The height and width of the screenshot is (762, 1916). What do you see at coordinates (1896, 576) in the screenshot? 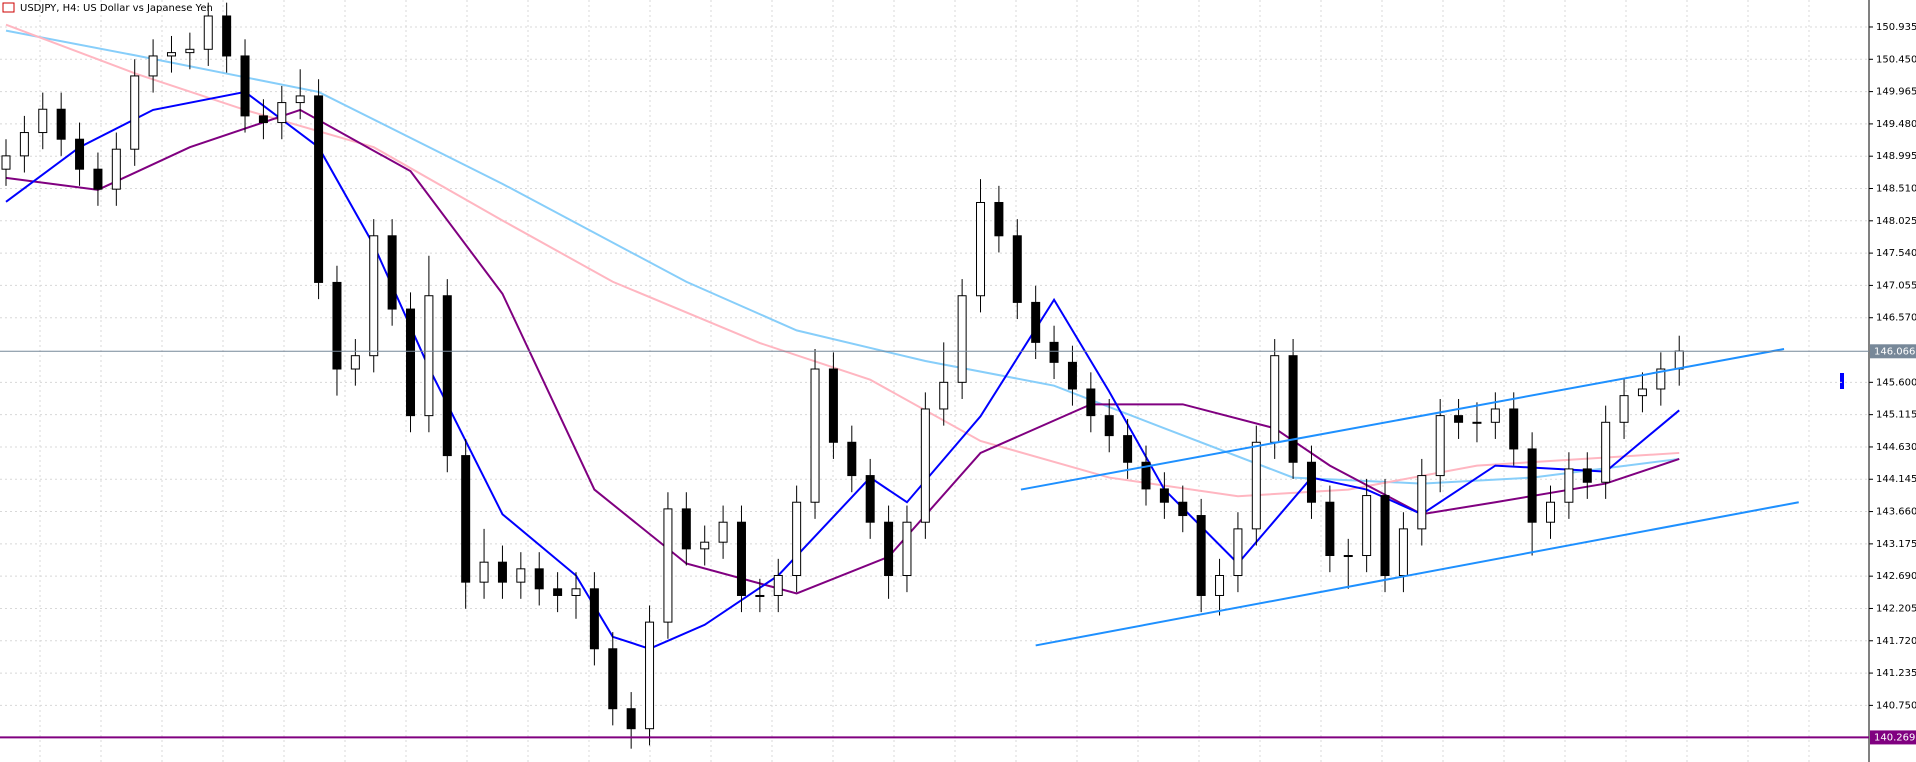
I see `y-tick-label: 142.690` at bounding box center [1896, 576].